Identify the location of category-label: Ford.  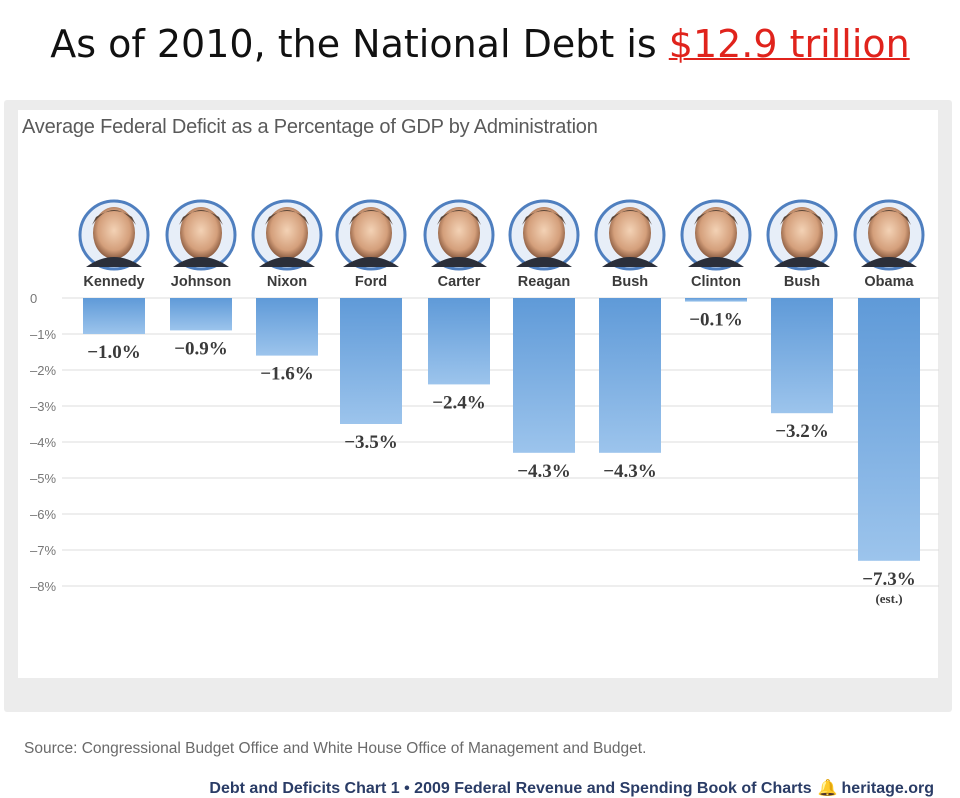
(371, 282).